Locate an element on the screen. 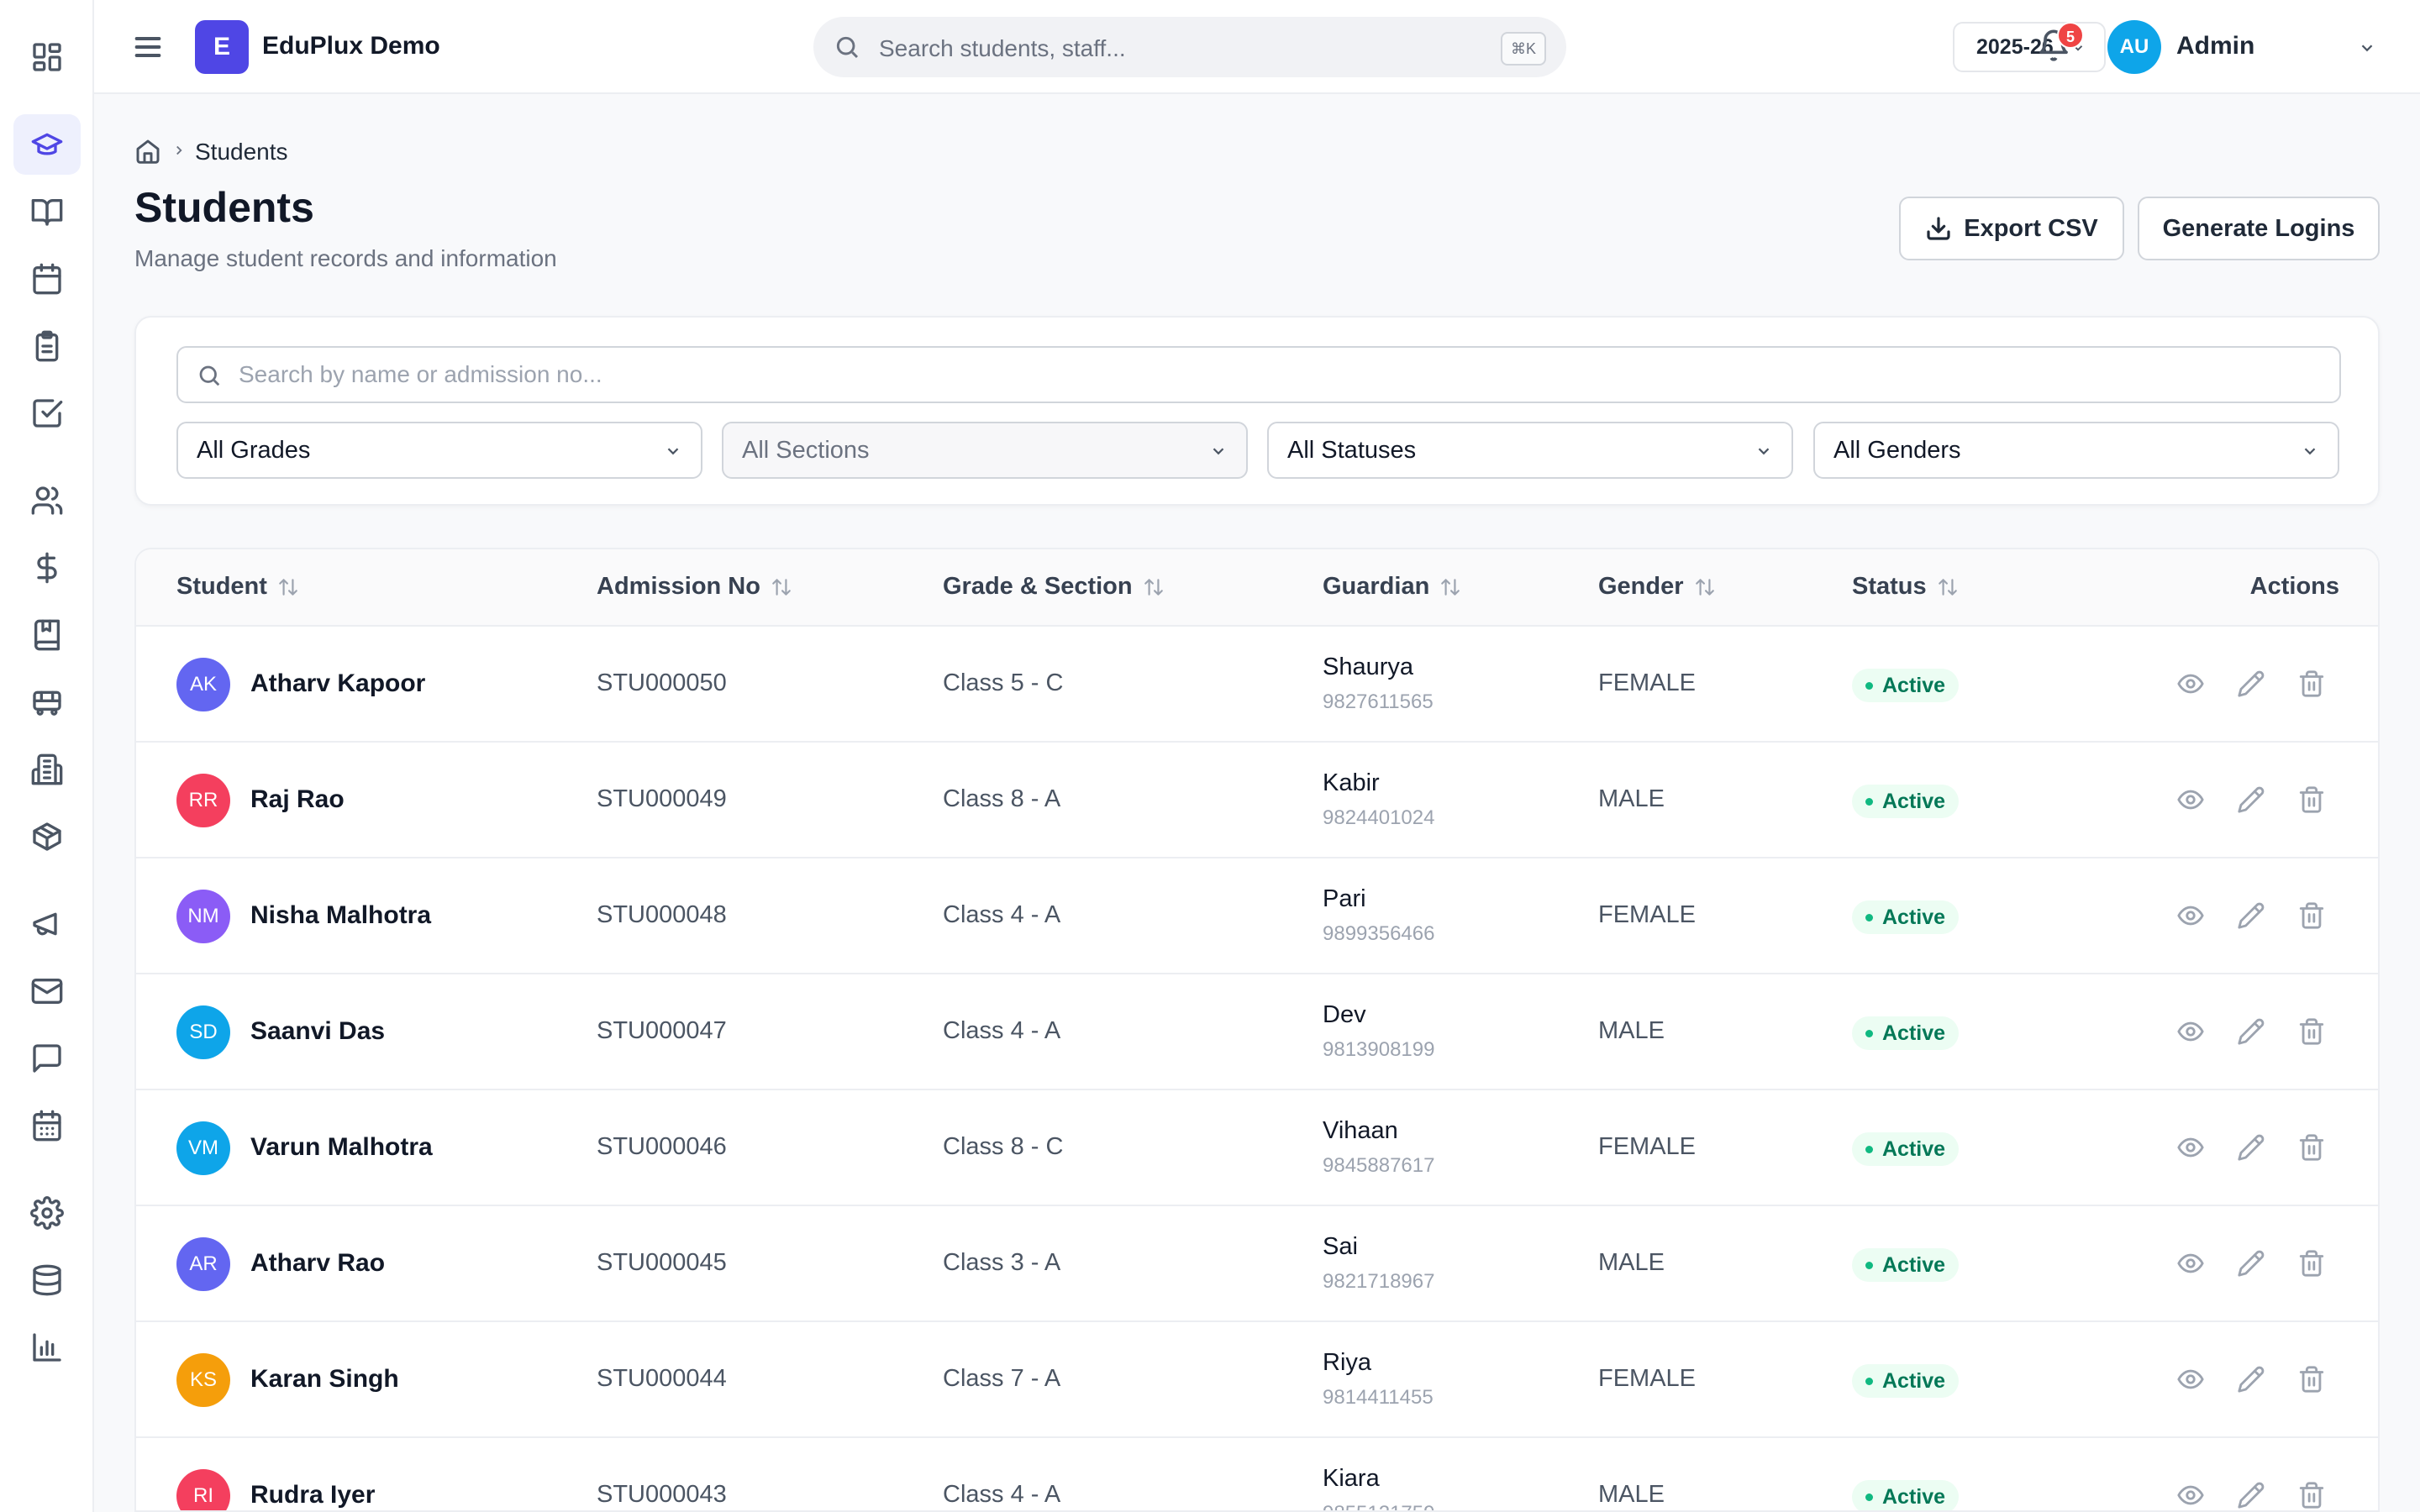  student-name: Atharv Rao is located at coordinates (318, 1263).